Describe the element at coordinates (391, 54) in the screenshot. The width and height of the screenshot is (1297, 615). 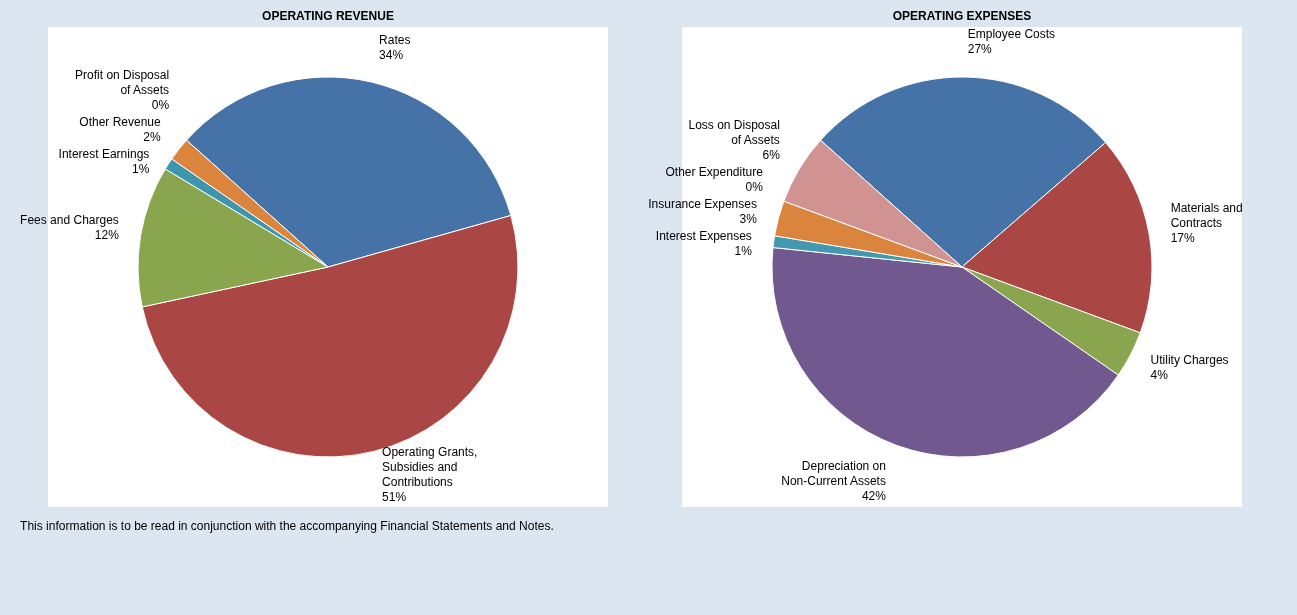
I see `data-label: 34%` at that location.